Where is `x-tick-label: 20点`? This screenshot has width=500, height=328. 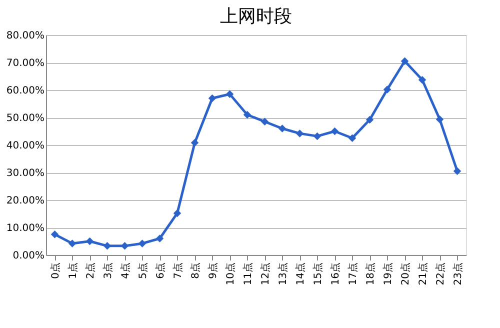 x-tick-label: 20点 is located at coordinates (405, 274).